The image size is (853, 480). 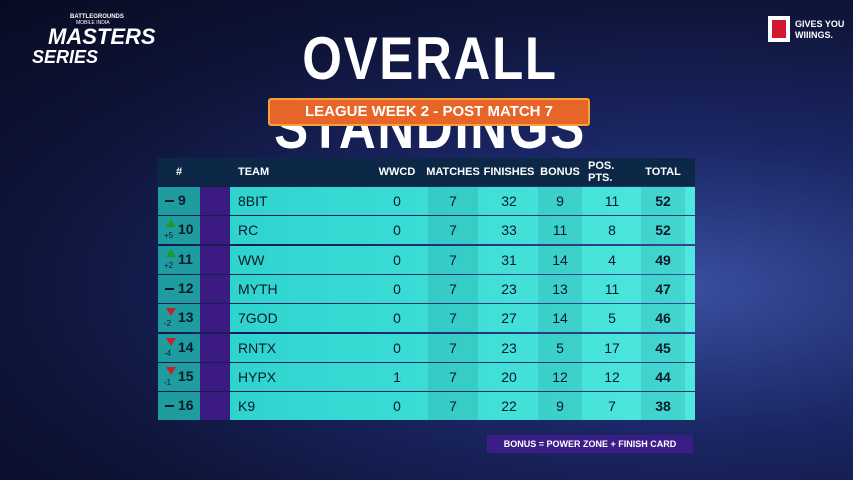 I want to click on rank-cell: 12, so click(x=179, y=288).